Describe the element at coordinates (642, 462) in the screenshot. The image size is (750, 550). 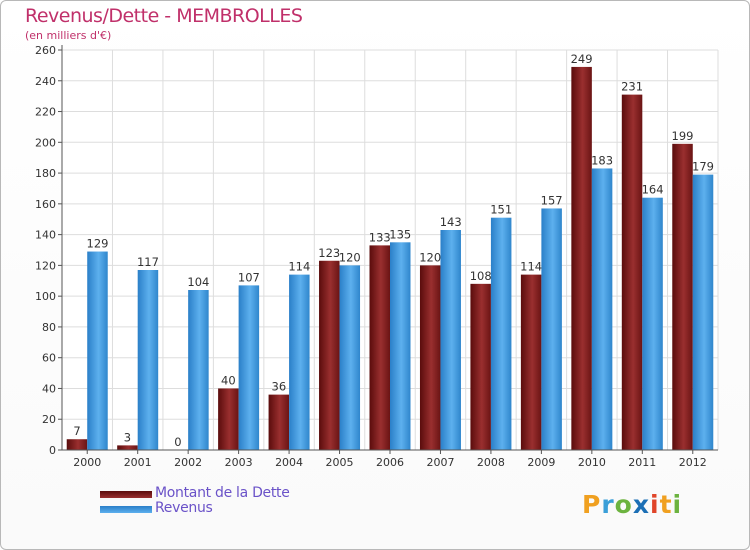
I see `x-tick-label: 2011` at that location.